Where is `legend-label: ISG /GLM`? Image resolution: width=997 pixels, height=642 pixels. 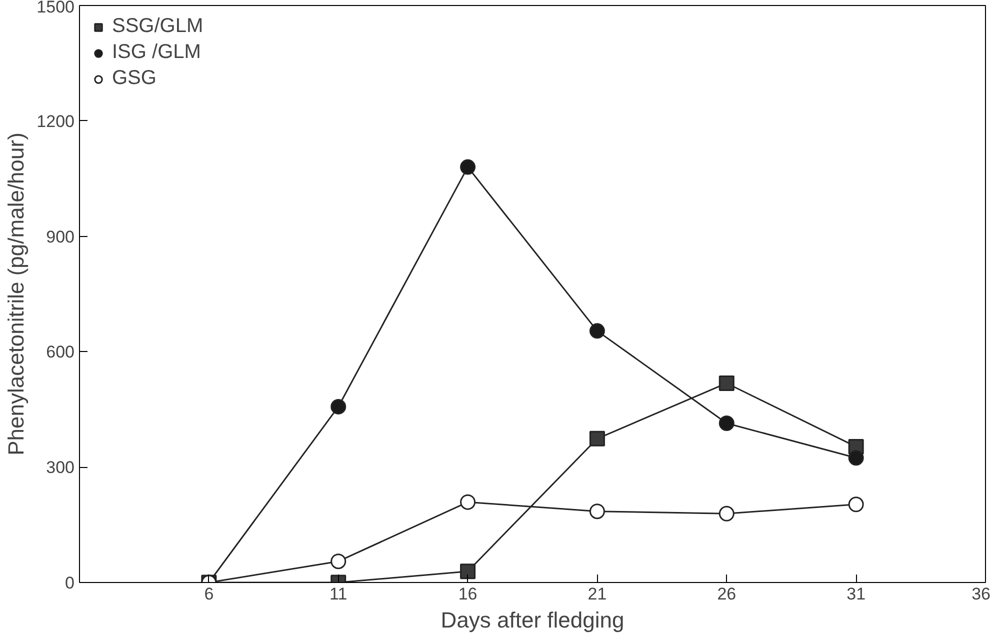 legend-label: ISG /GLM is located at coordinates (156, 52).